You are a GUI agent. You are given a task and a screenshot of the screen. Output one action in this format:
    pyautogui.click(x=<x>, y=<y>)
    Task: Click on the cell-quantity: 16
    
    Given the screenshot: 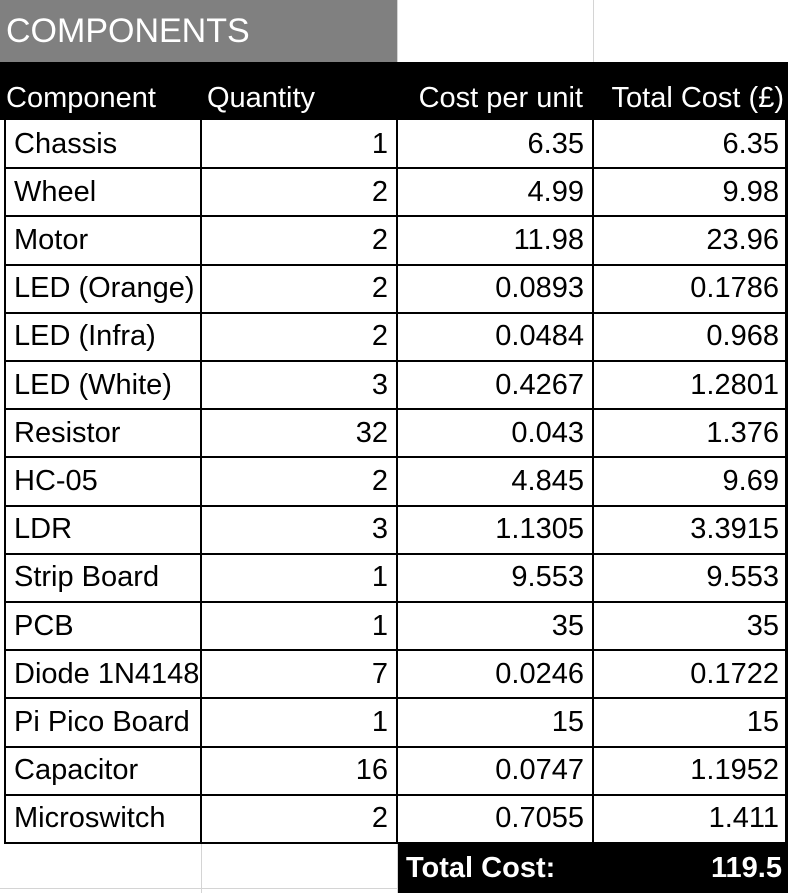 What is the action you would take?
    pyautogui.click(x=371, y=770)
    